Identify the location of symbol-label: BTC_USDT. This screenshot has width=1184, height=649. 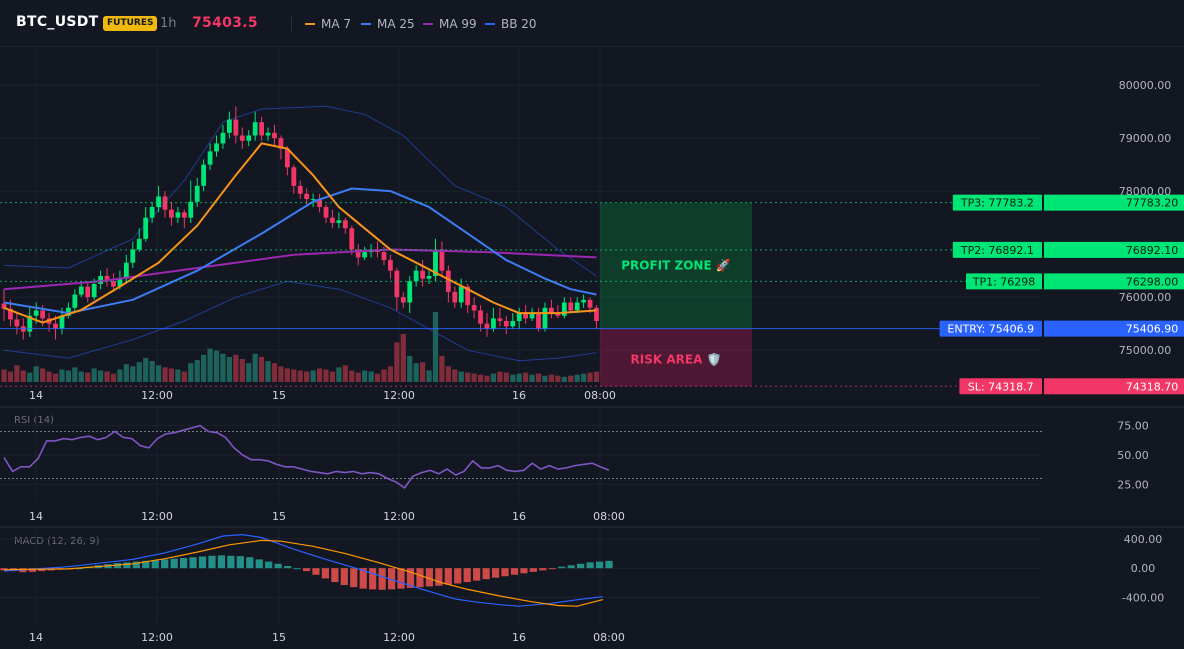
(57, 22).